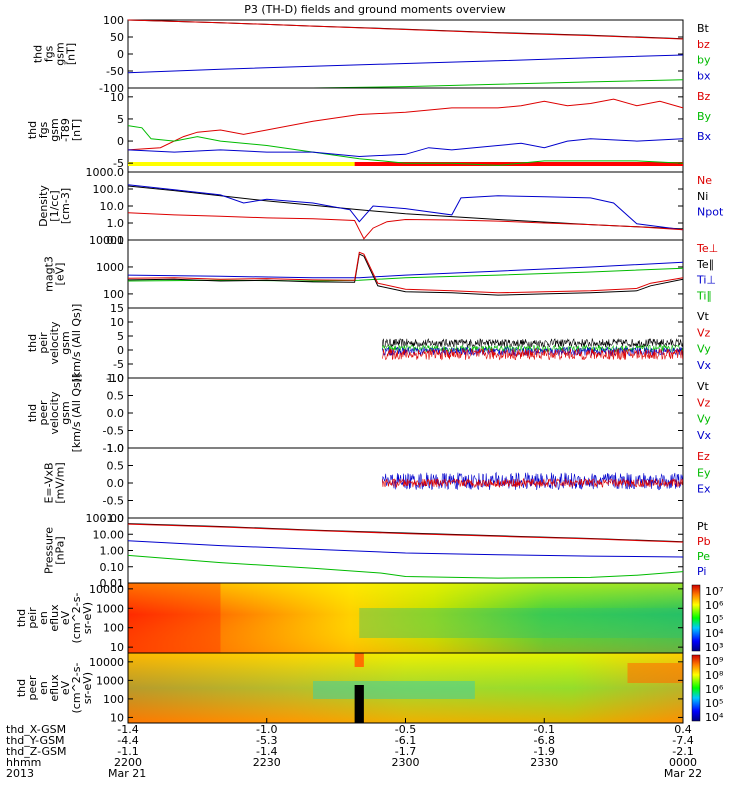 This screenshot has height=800, width=750. Describe the element at coordinates (405, 207) in the screenshot. I see `series-Npot` at that location.